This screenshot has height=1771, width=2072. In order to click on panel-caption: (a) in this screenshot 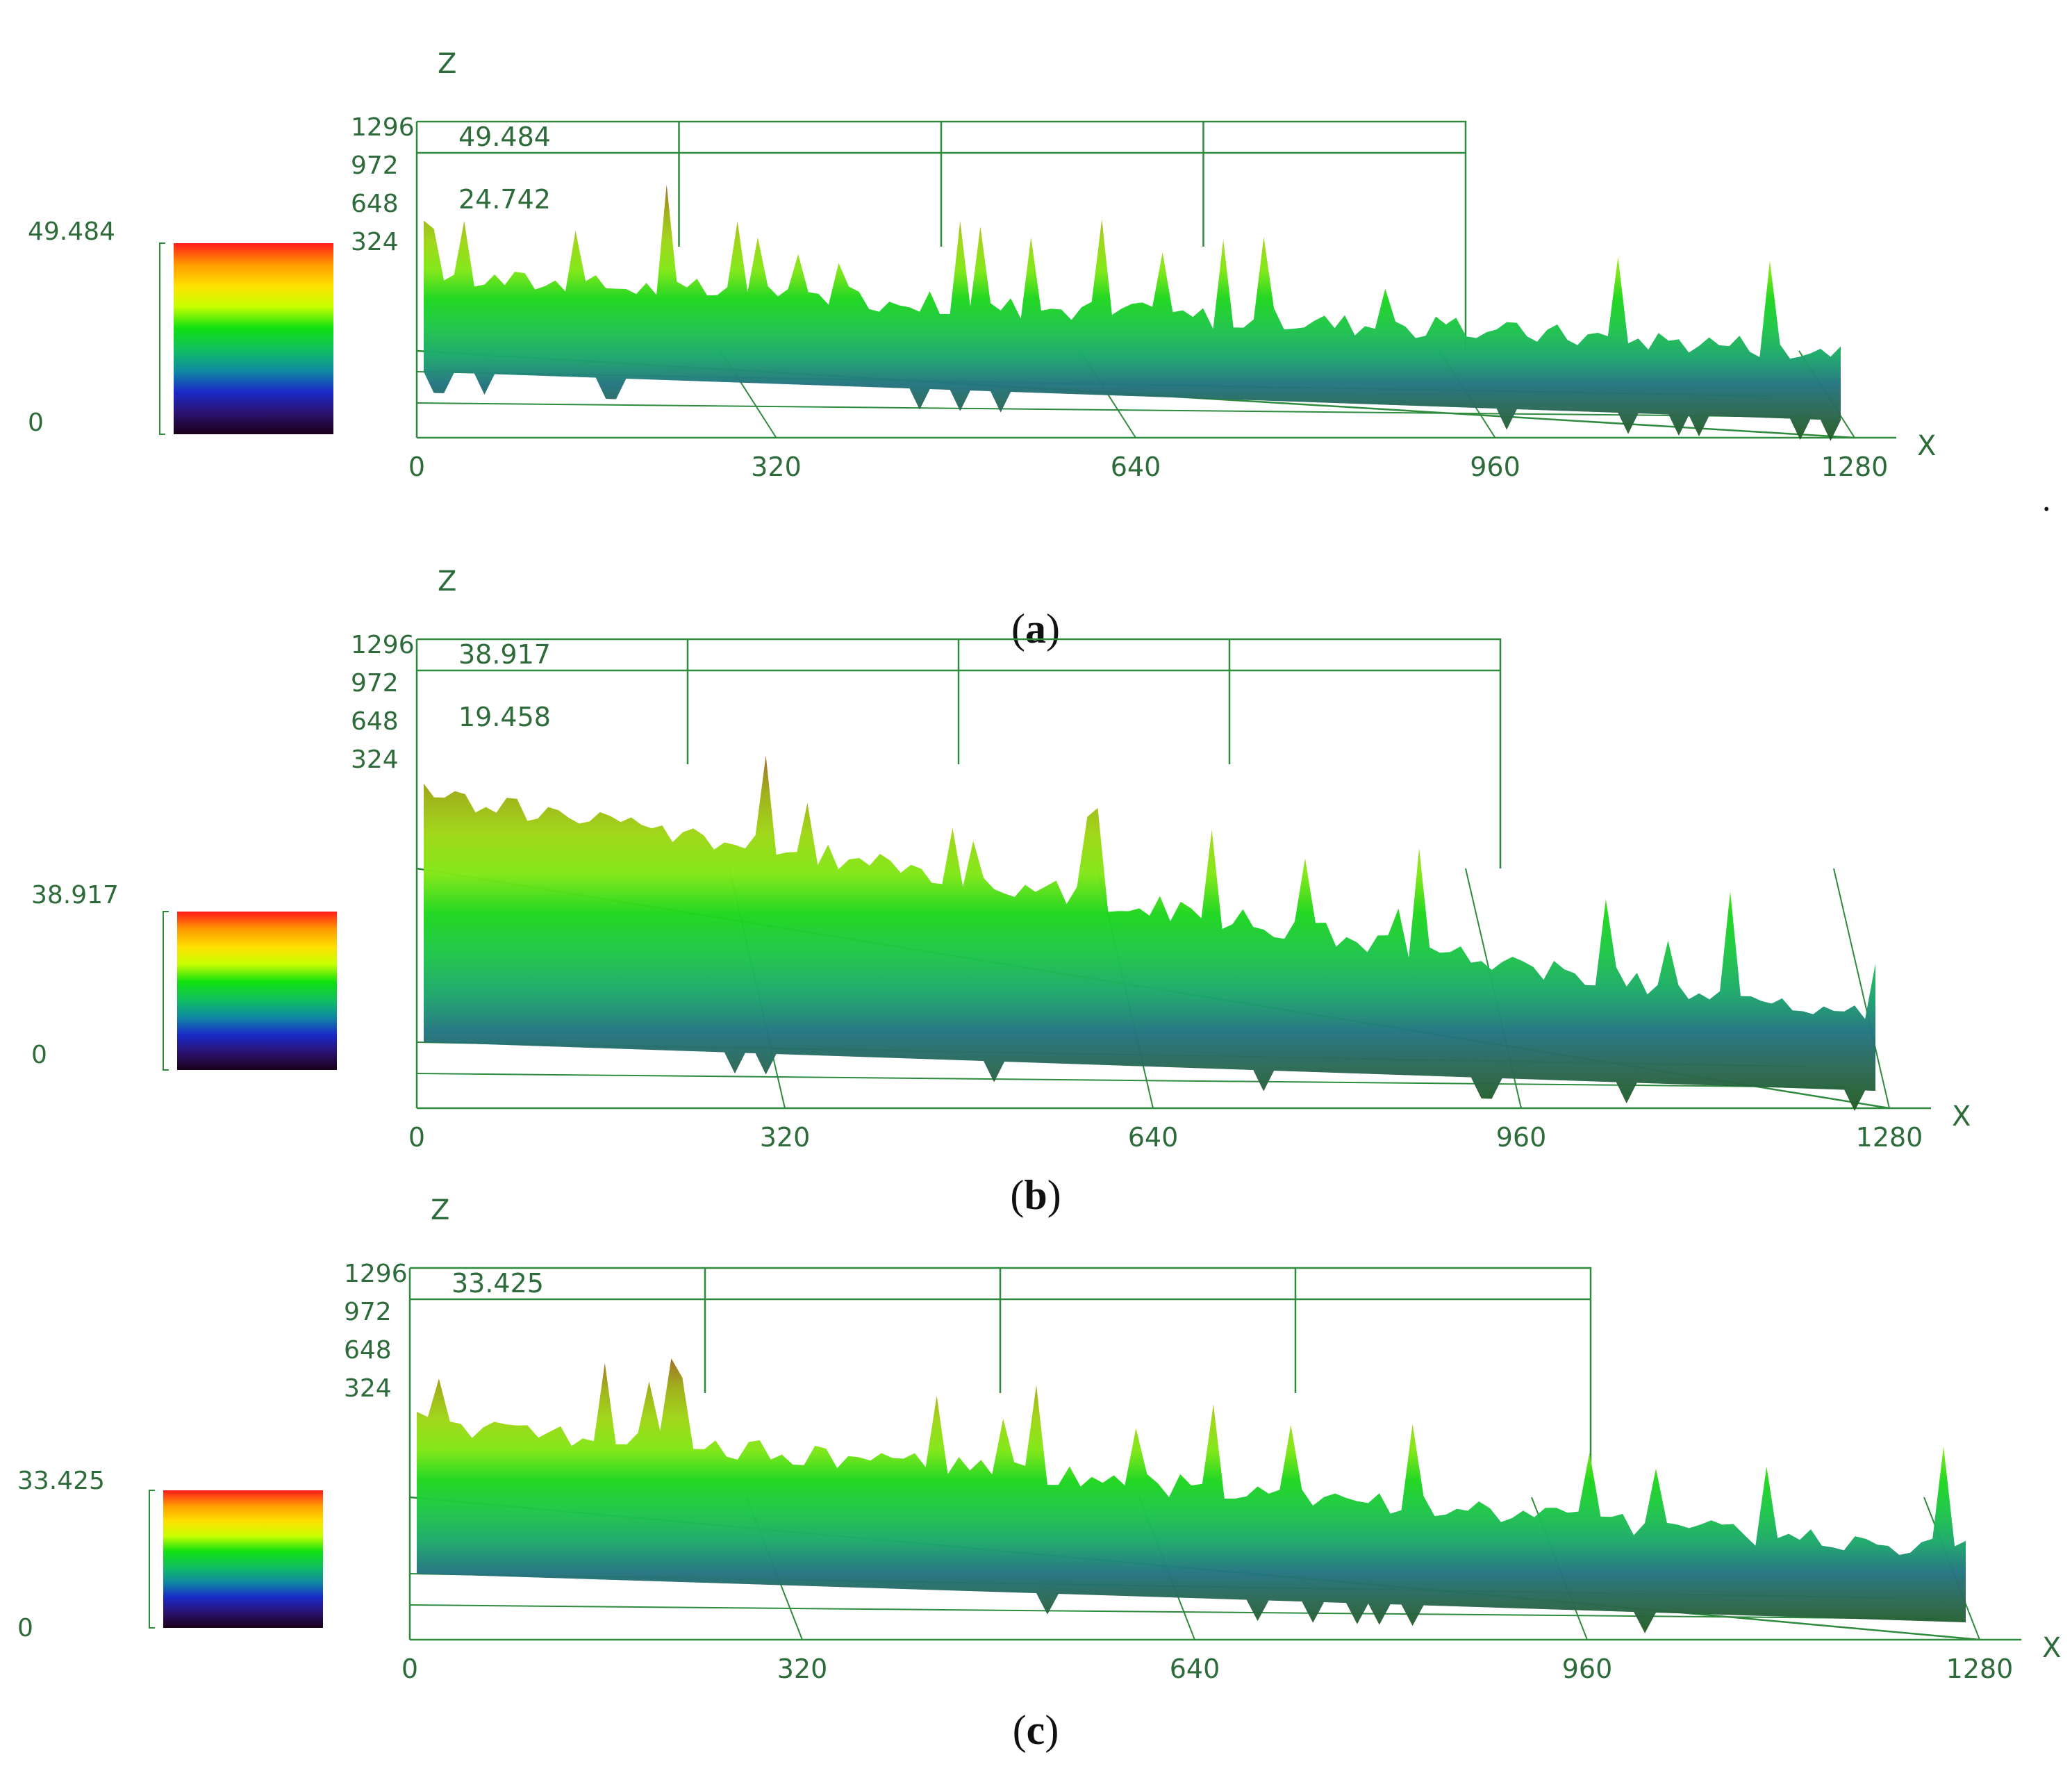, I will do `click(1035, 629)`.